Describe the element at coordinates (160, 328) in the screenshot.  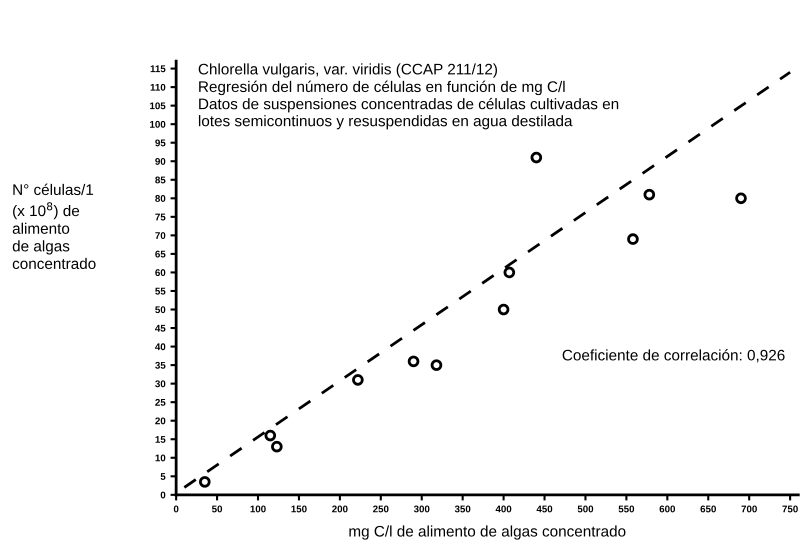
I see `y-tick-label: 45` at that location.